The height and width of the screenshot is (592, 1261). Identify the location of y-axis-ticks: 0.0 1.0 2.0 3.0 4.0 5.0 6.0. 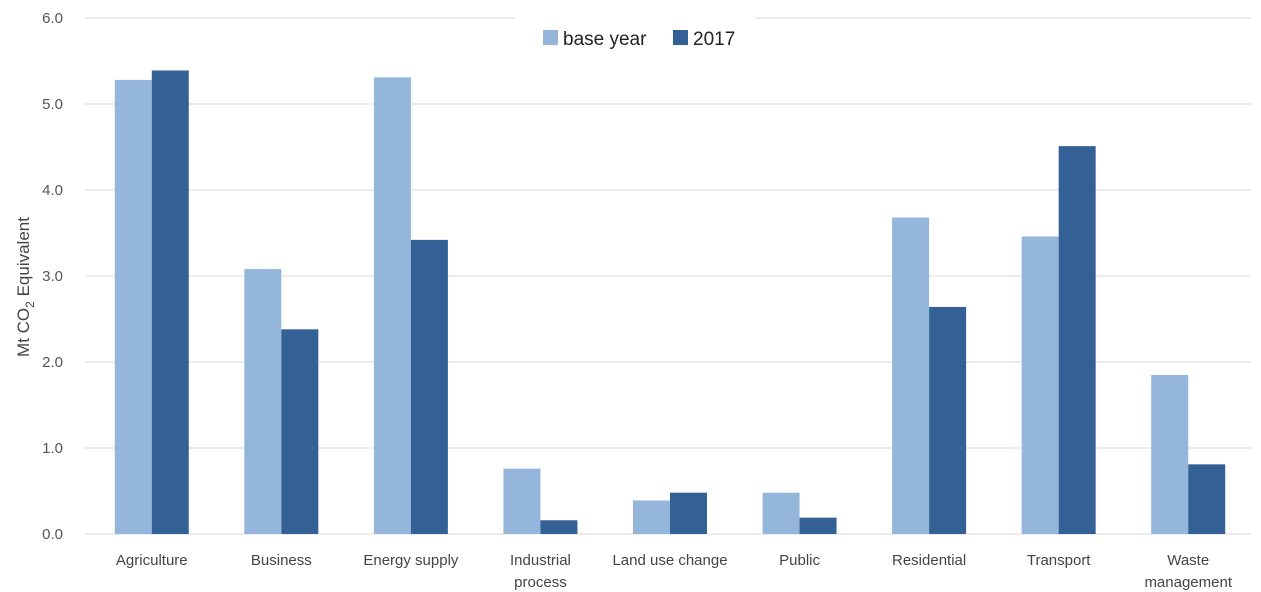
(52, 276).